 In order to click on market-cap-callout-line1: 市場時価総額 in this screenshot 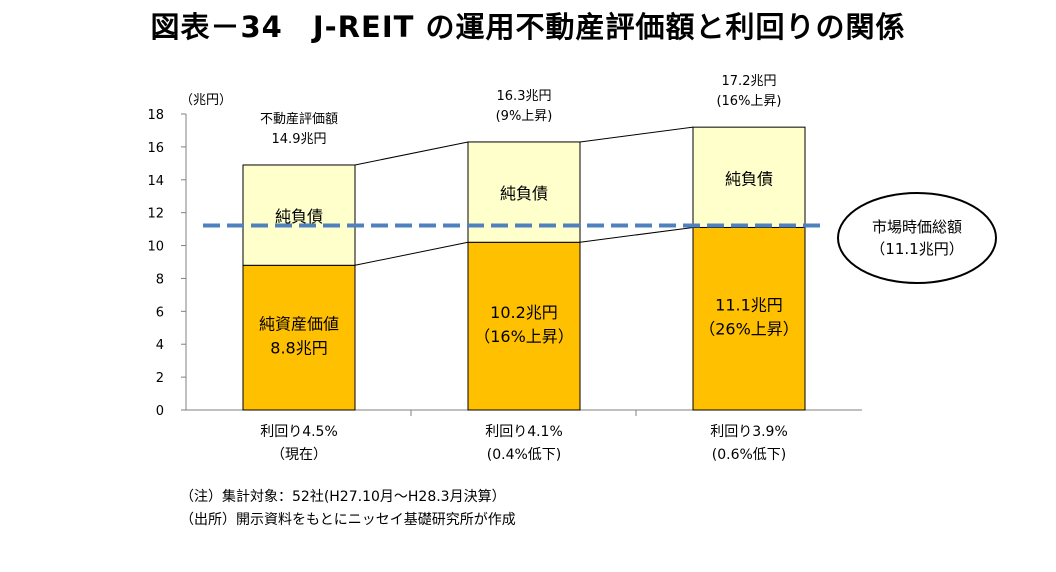, I will do `click(917, 227)`.